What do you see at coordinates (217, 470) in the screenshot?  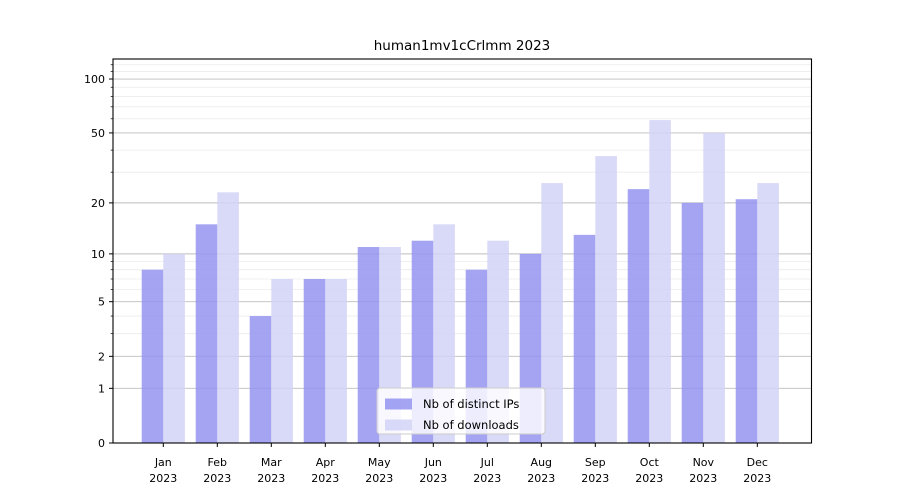 I see `x-tick-label: Feb 2023` at bounding box center [217, 470].